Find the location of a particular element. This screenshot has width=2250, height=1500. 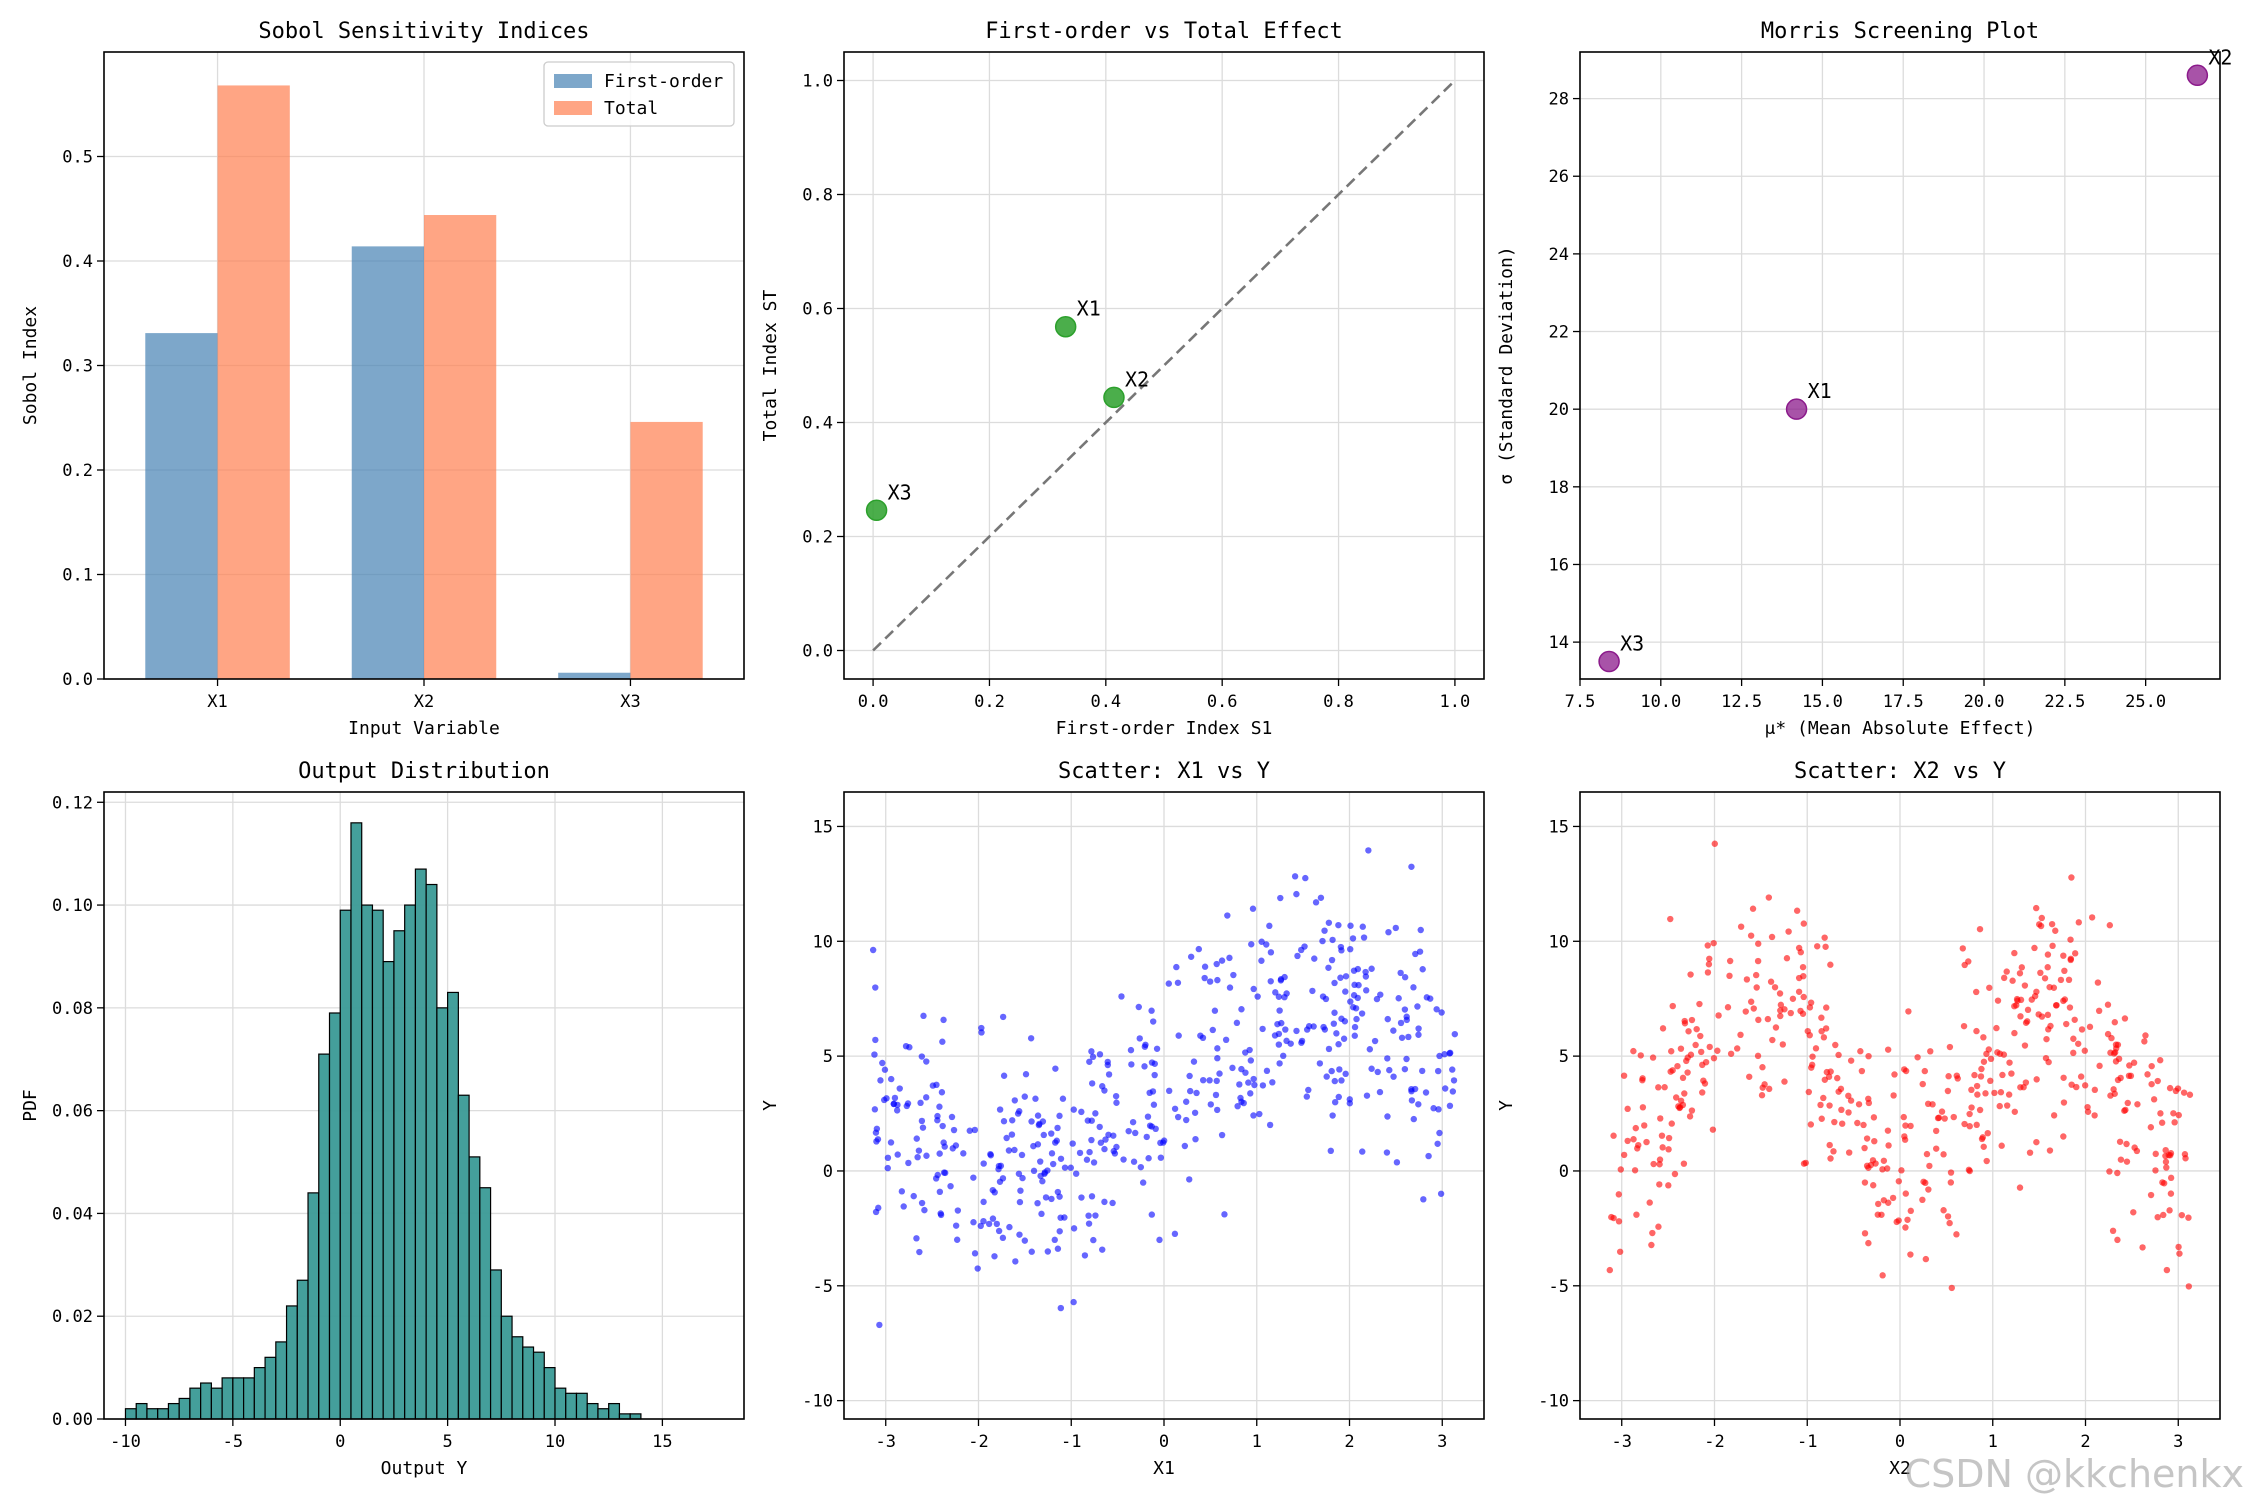

x-tick-label: 0.8 is located at coordinates (1338, 702).